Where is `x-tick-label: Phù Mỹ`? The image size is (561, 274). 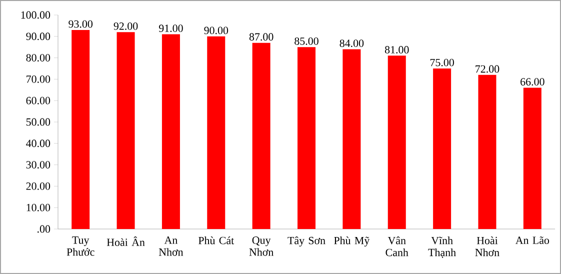
x-tick-label: Phù Mỹ is located at coordinates (352, 241).